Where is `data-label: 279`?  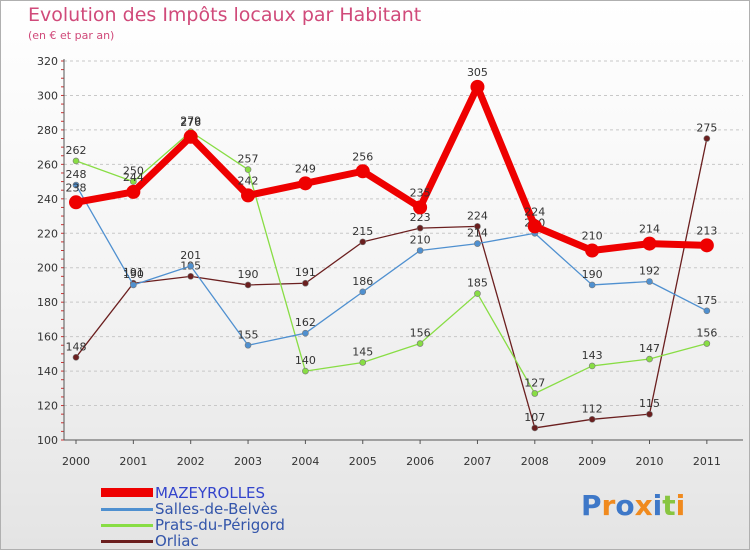 data-label: 279 is located at coordinates (190, 121).